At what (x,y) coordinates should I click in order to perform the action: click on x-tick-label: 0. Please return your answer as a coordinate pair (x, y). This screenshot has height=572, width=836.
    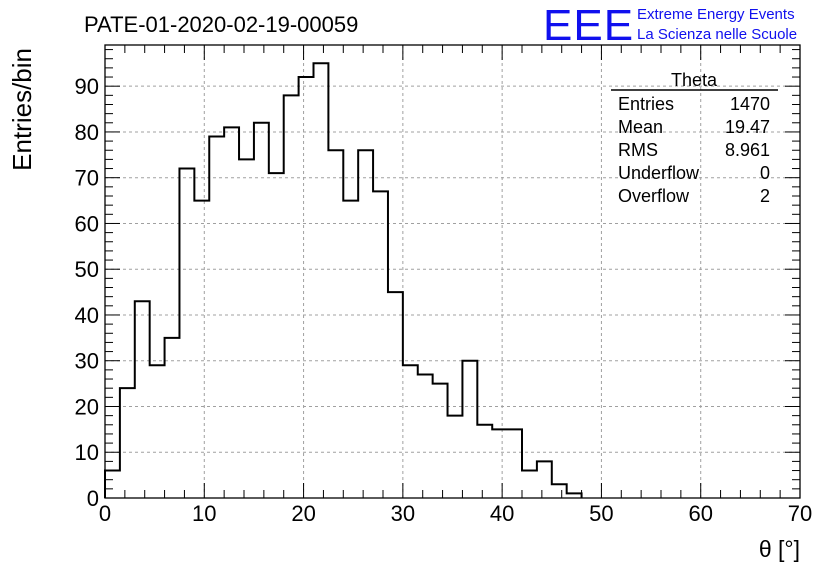
    Looking at the image, I should click on (105, 513).